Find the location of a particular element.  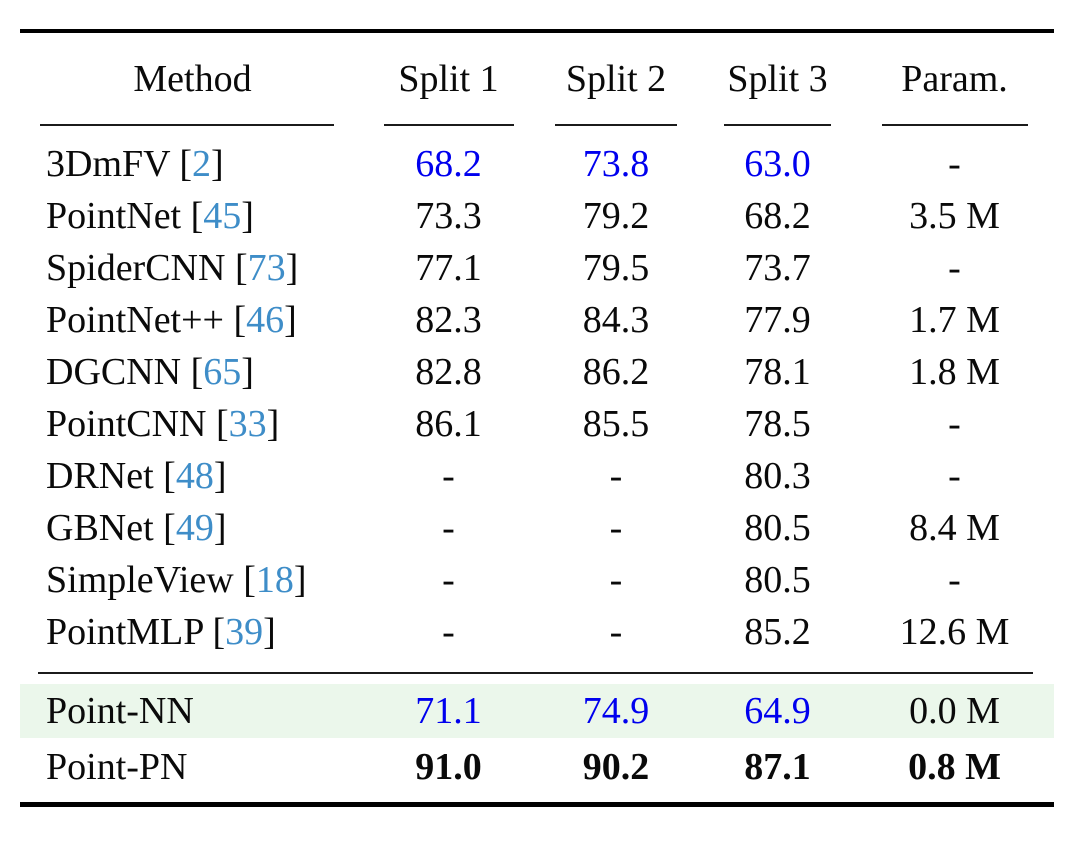

header-underline-row is located at coordinates (537, 125).